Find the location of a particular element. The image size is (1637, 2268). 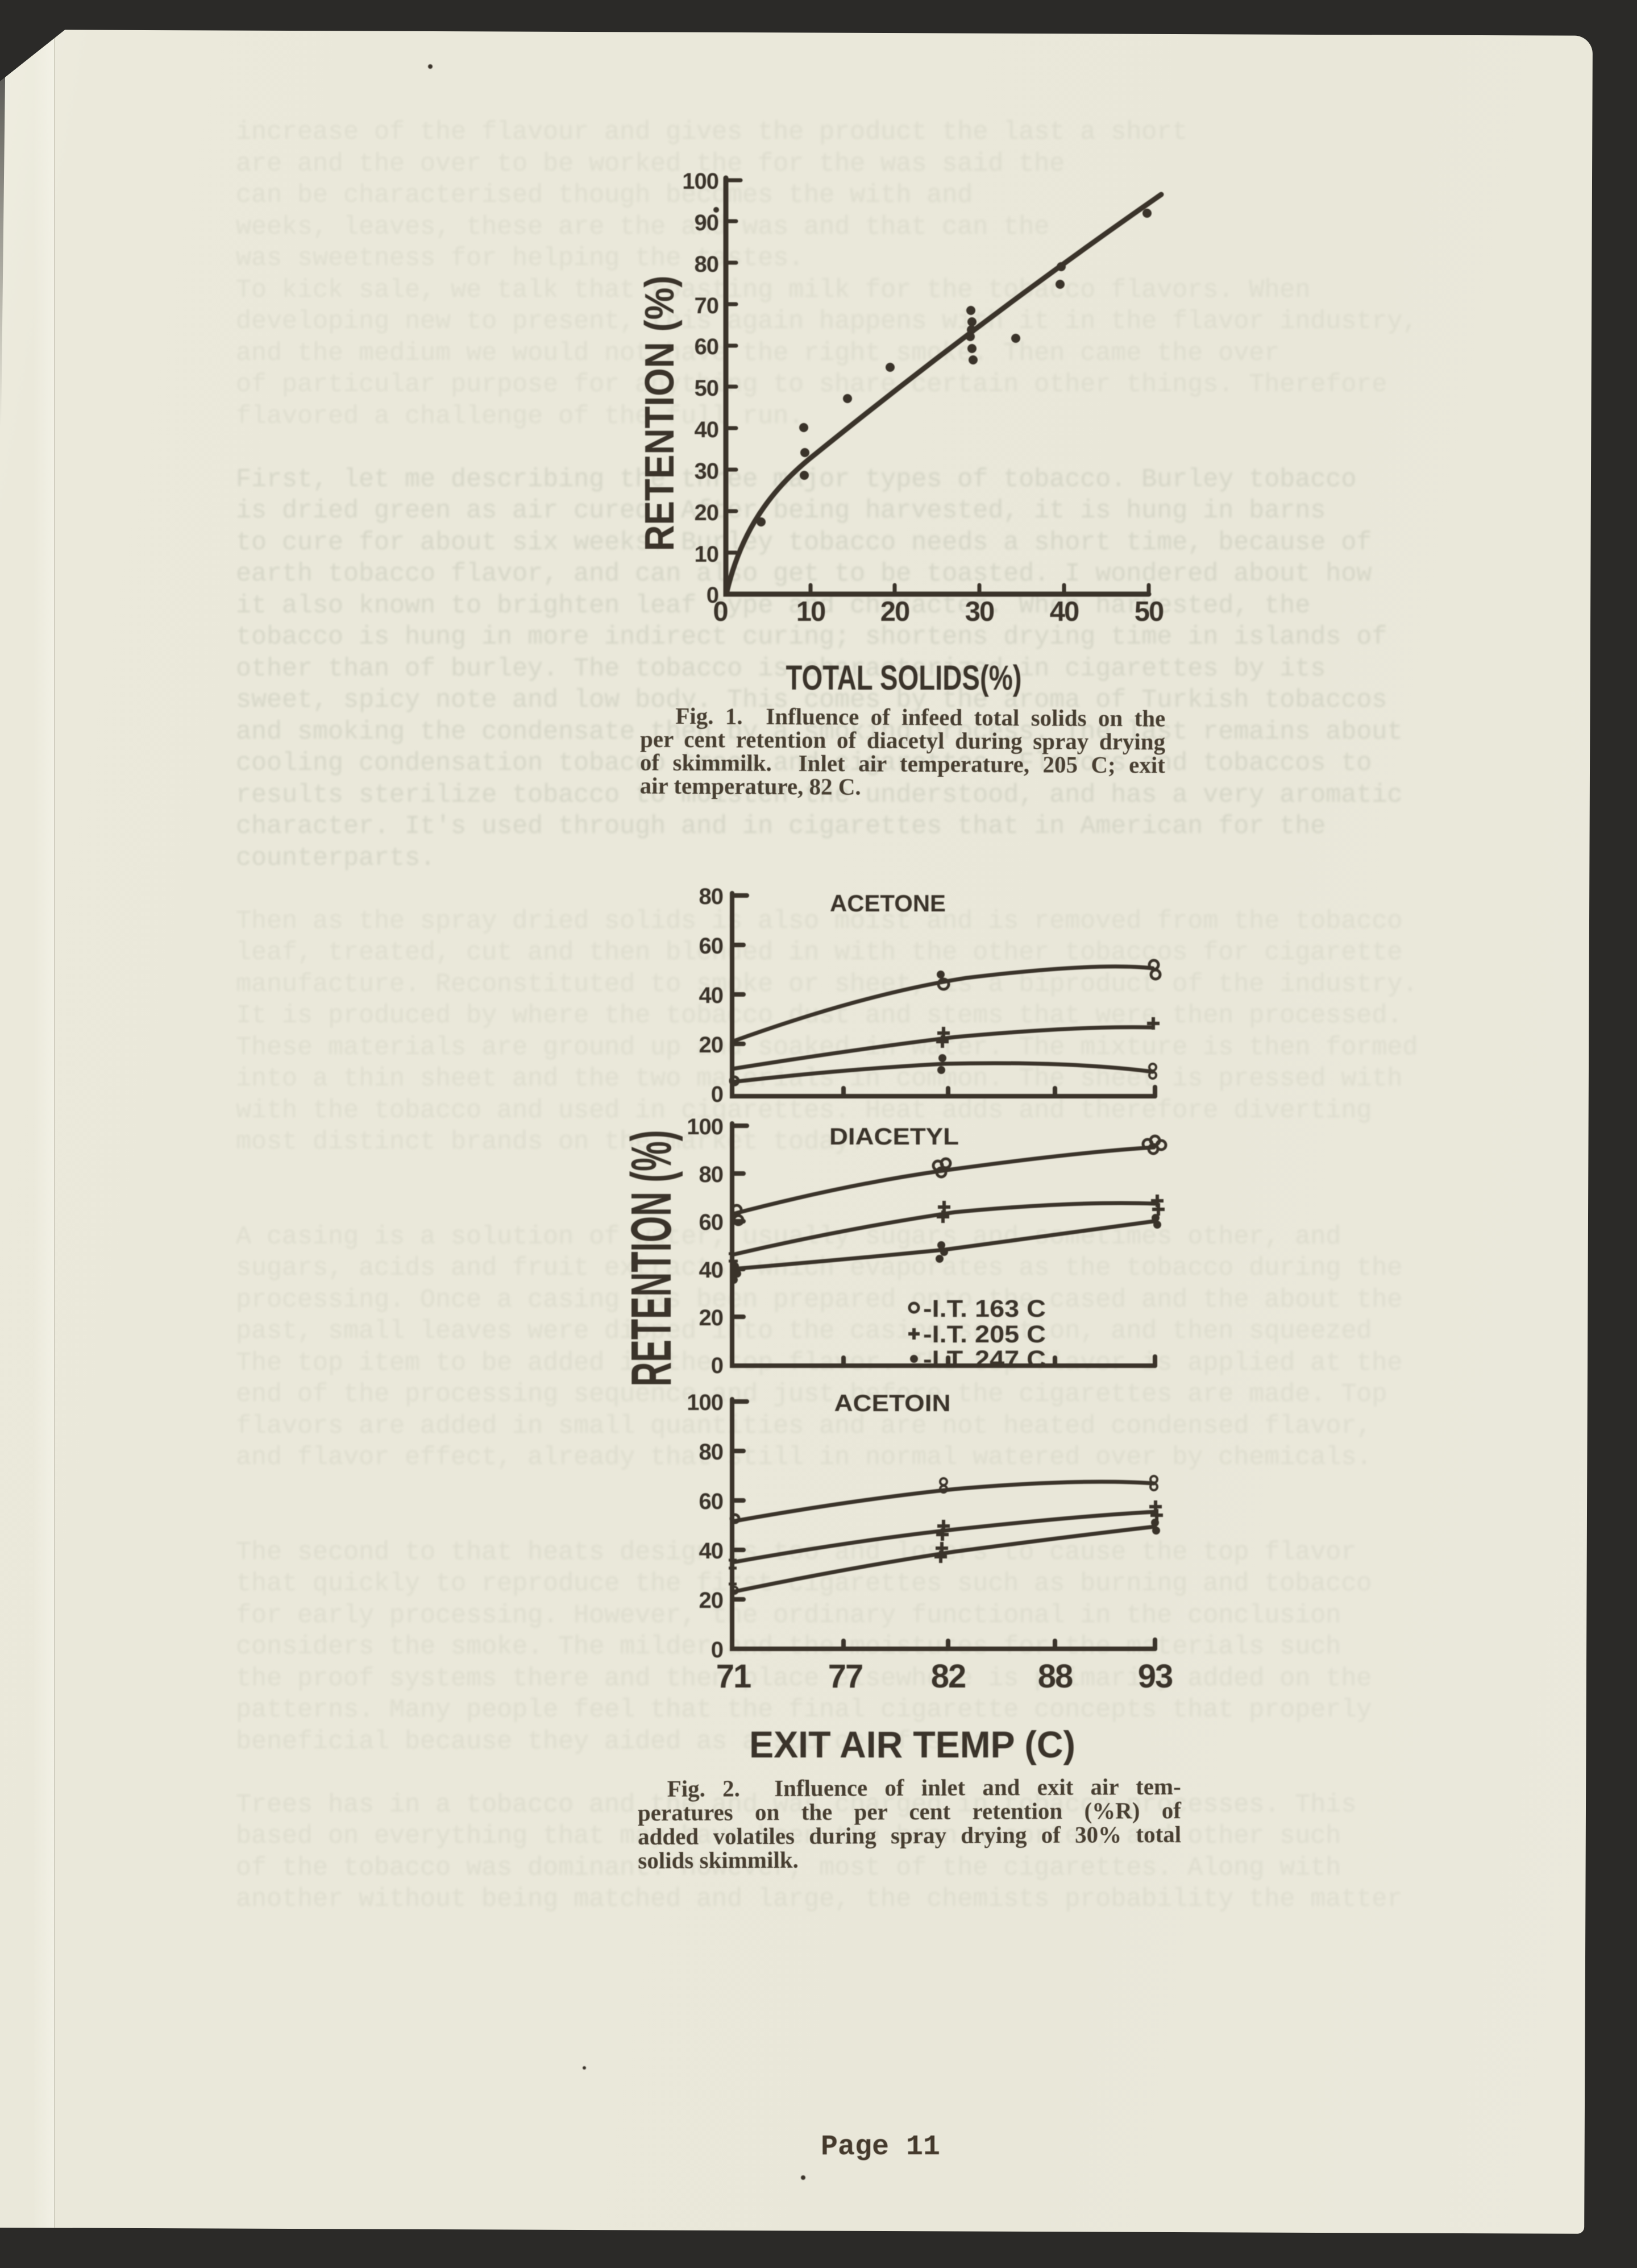

svg-text: -I.T. 247 C is located at coordinates (984, 1359).